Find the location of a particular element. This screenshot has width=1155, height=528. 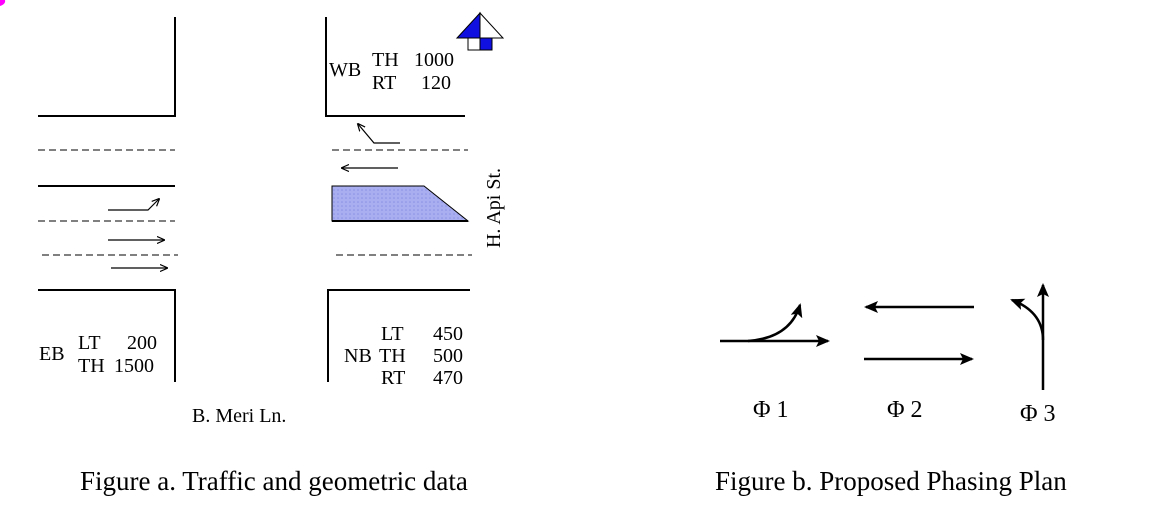

eb-th-arrow-icon is located at coordinates (137, 254).